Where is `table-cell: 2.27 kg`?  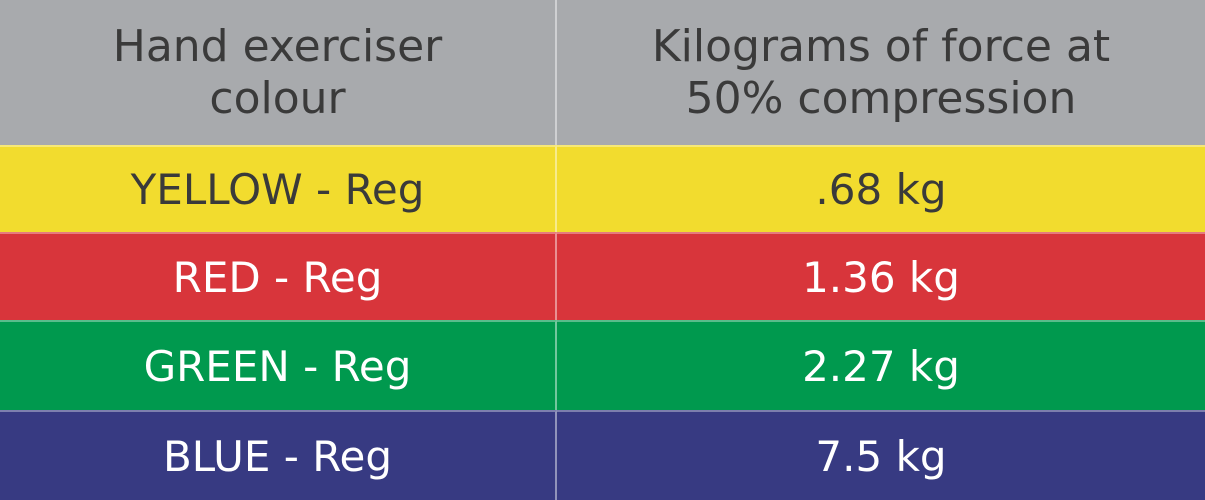
table-cell: 2.27 kg is located at coordinates (881, 365).